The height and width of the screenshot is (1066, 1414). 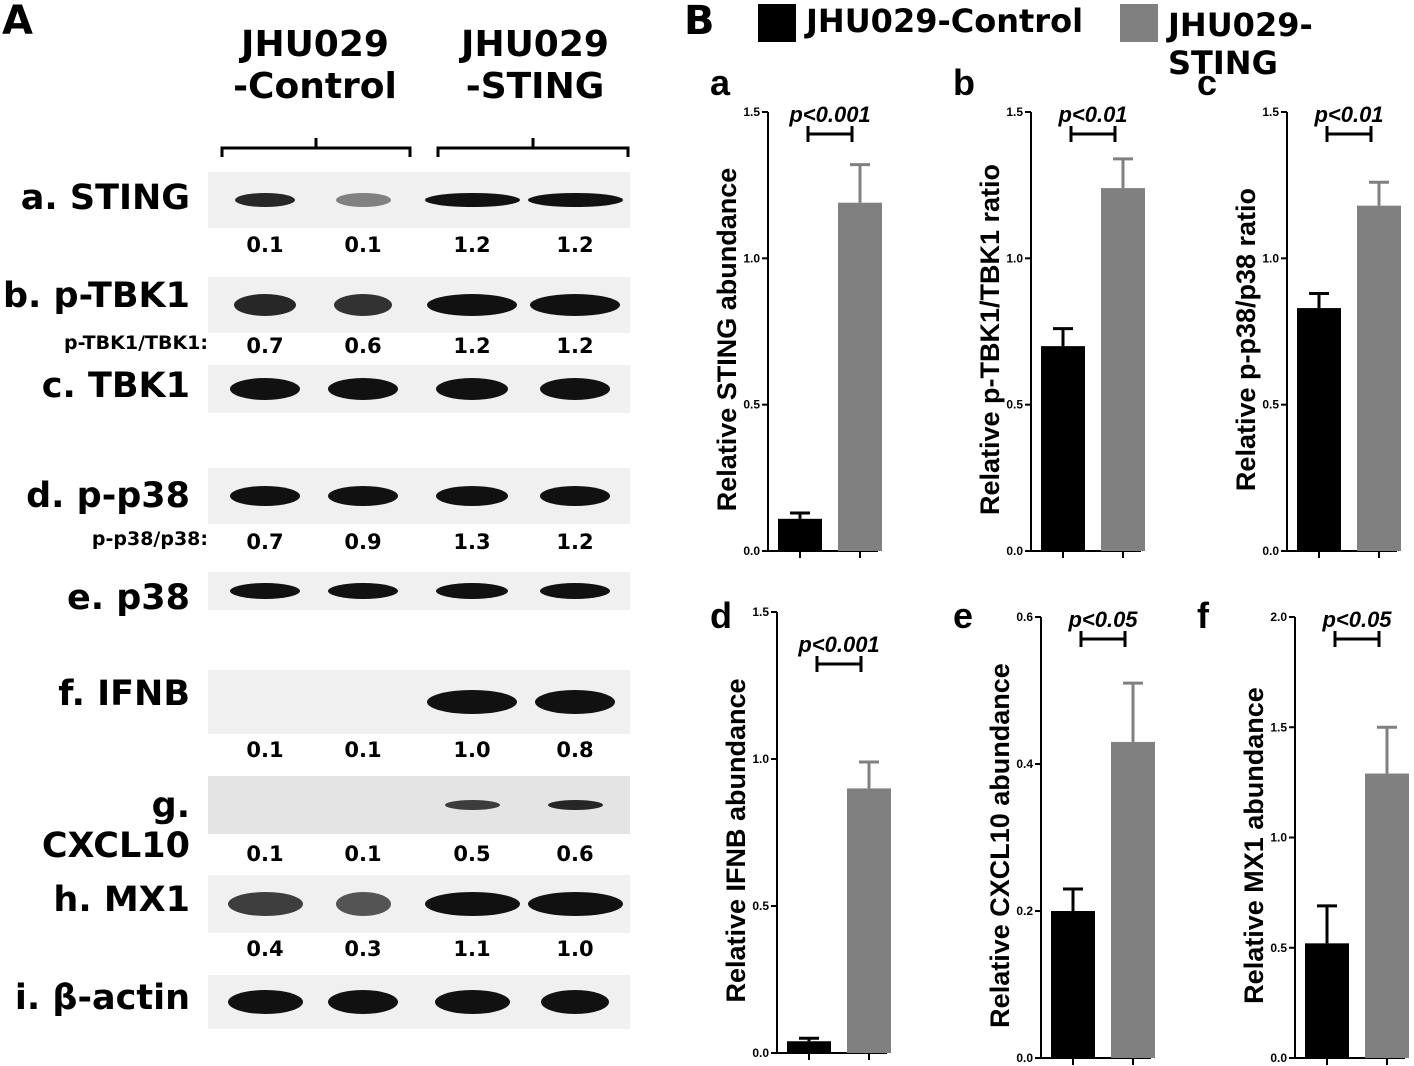 I want to click on subpanel-letter: a, so click(x=720, y=82).